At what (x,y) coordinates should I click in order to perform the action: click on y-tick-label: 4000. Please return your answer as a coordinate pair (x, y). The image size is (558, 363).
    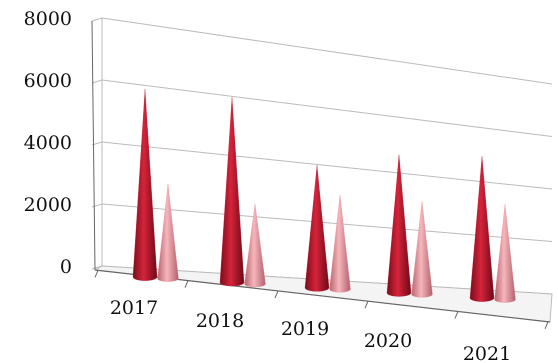
    Looking at the image, I should click on (48, 143).